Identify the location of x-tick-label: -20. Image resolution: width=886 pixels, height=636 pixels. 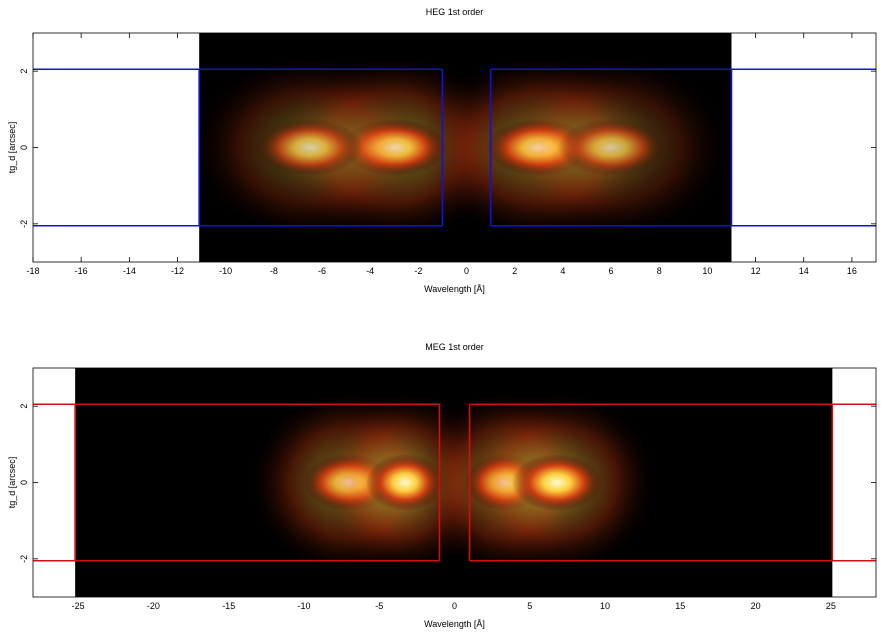
(153, 606).